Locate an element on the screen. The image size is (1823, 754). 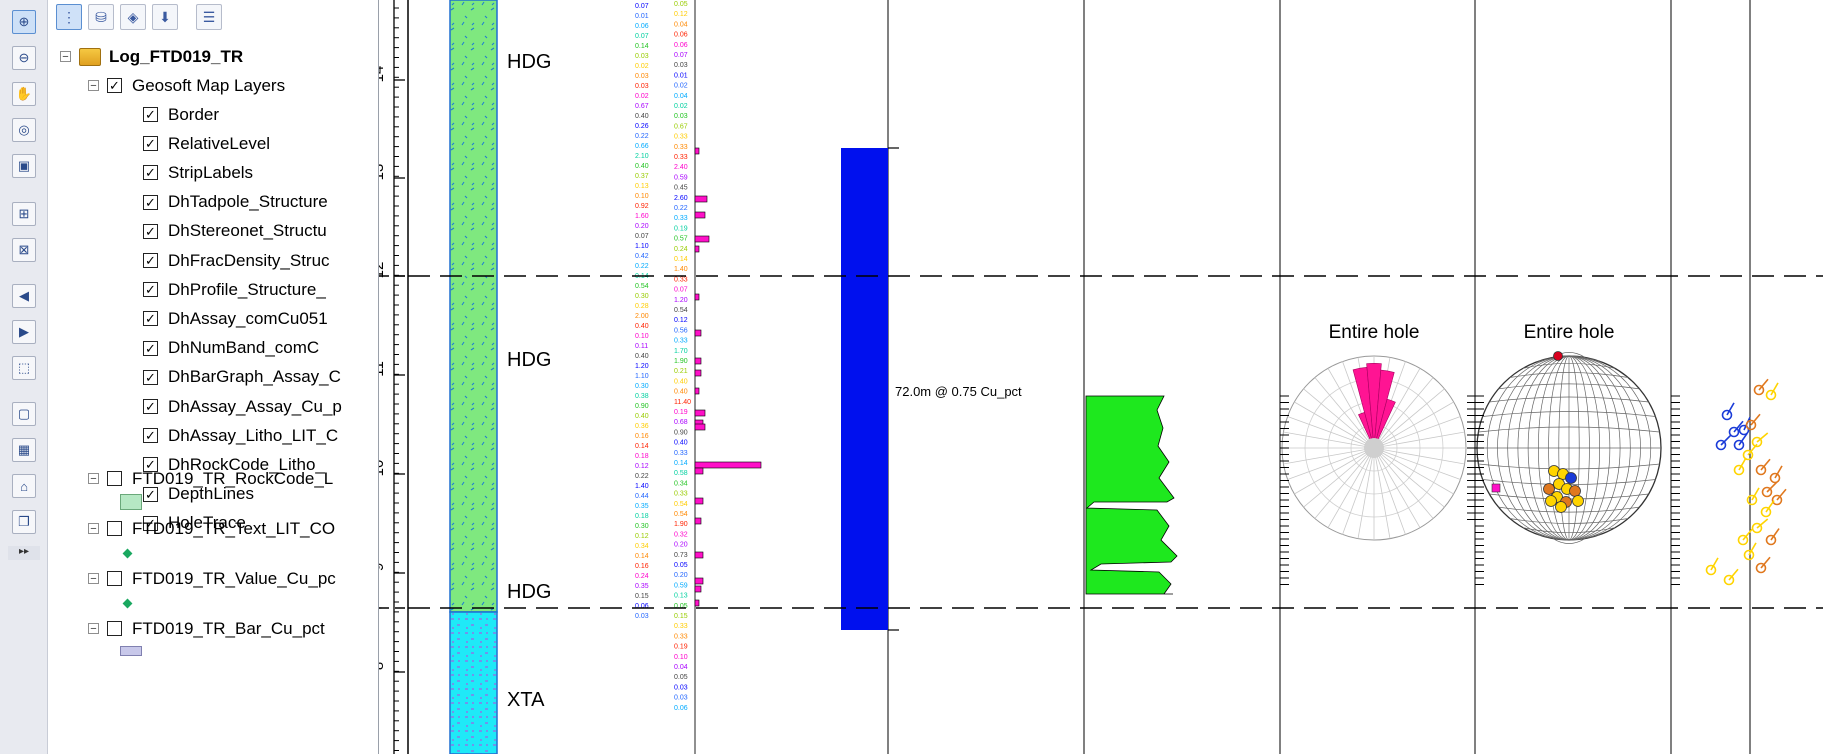
layer-row: ✓ HoleTrace is located at coordinates (194, 523).